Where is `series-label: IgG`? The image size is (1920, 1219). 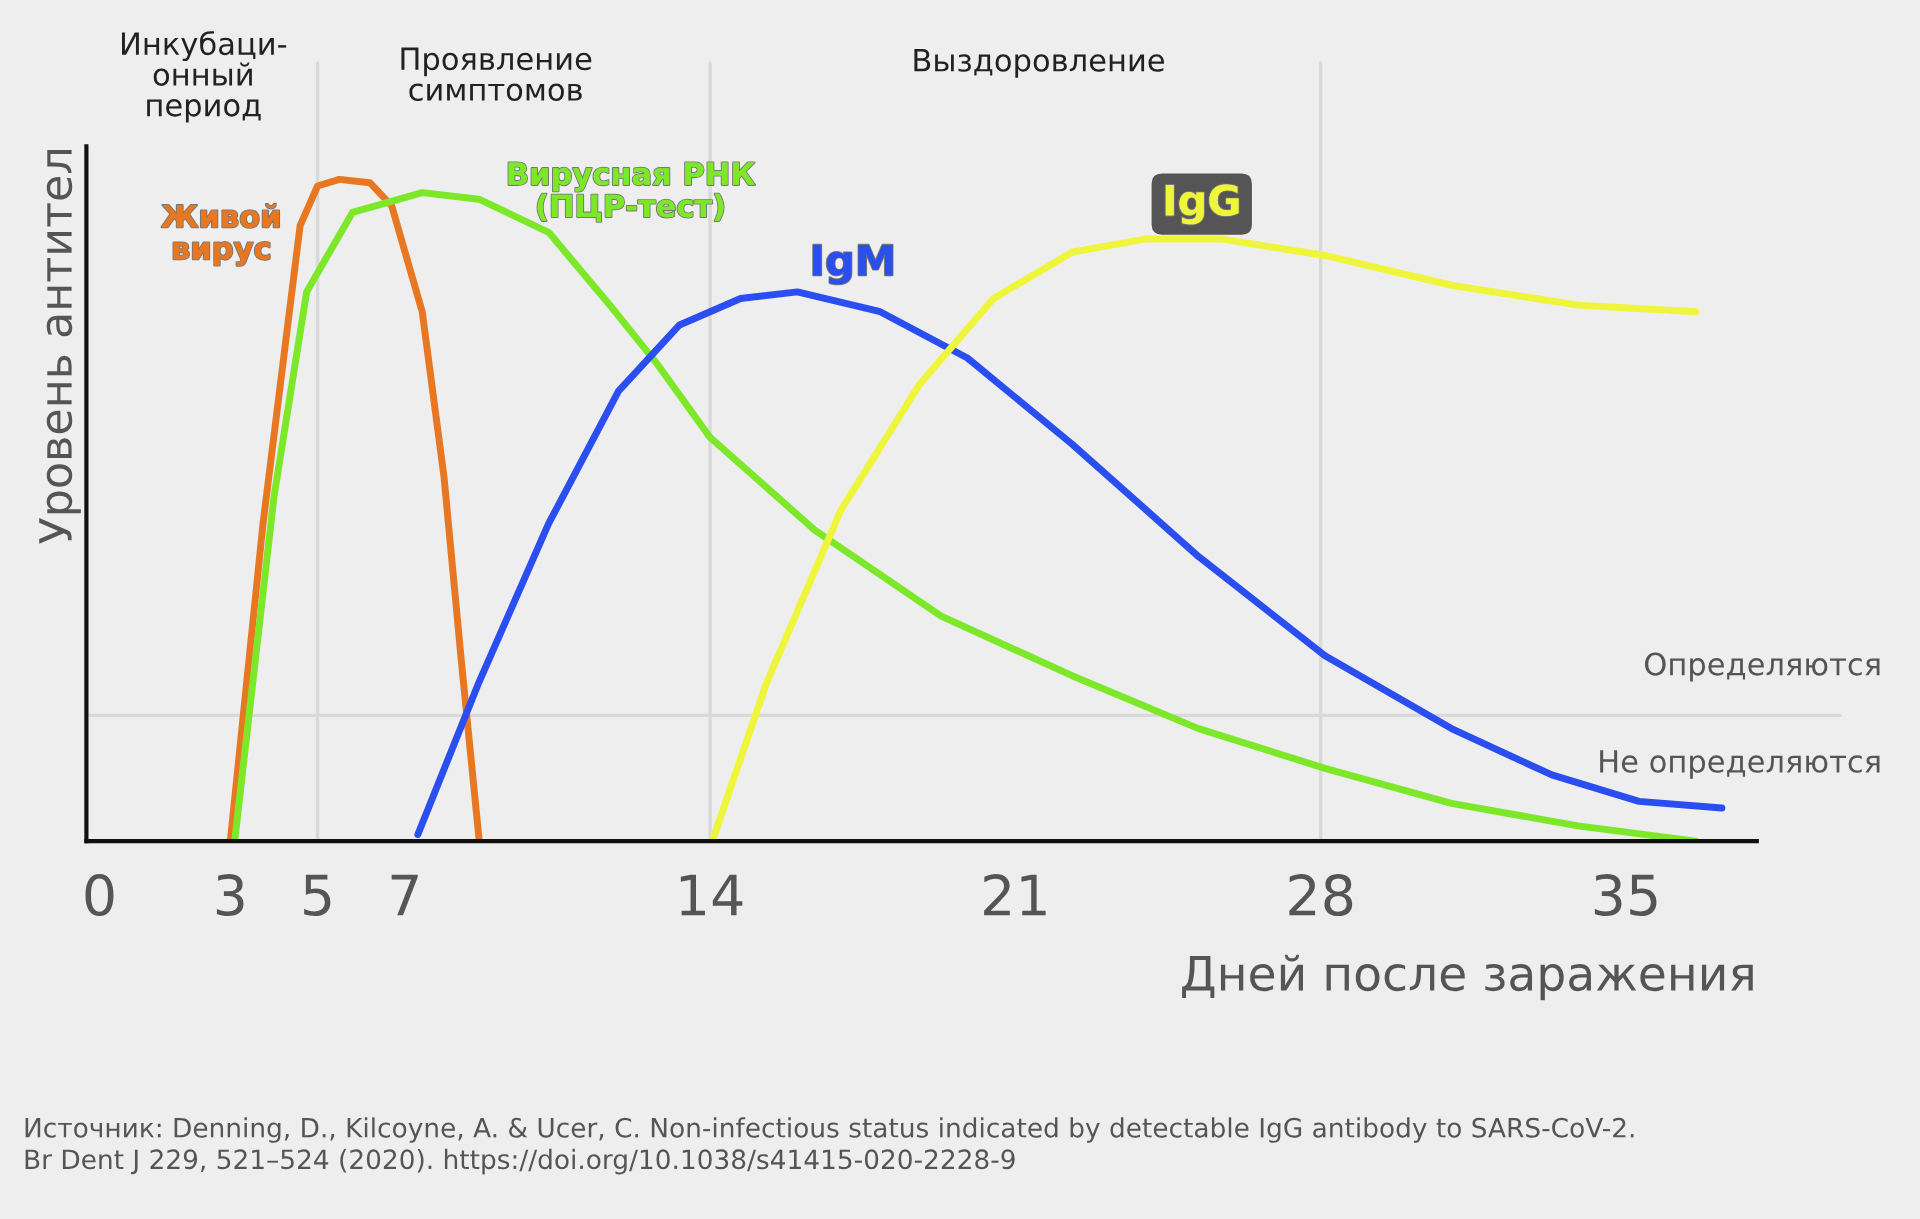
series-label: IgG is located at coordinates (1202, 204).